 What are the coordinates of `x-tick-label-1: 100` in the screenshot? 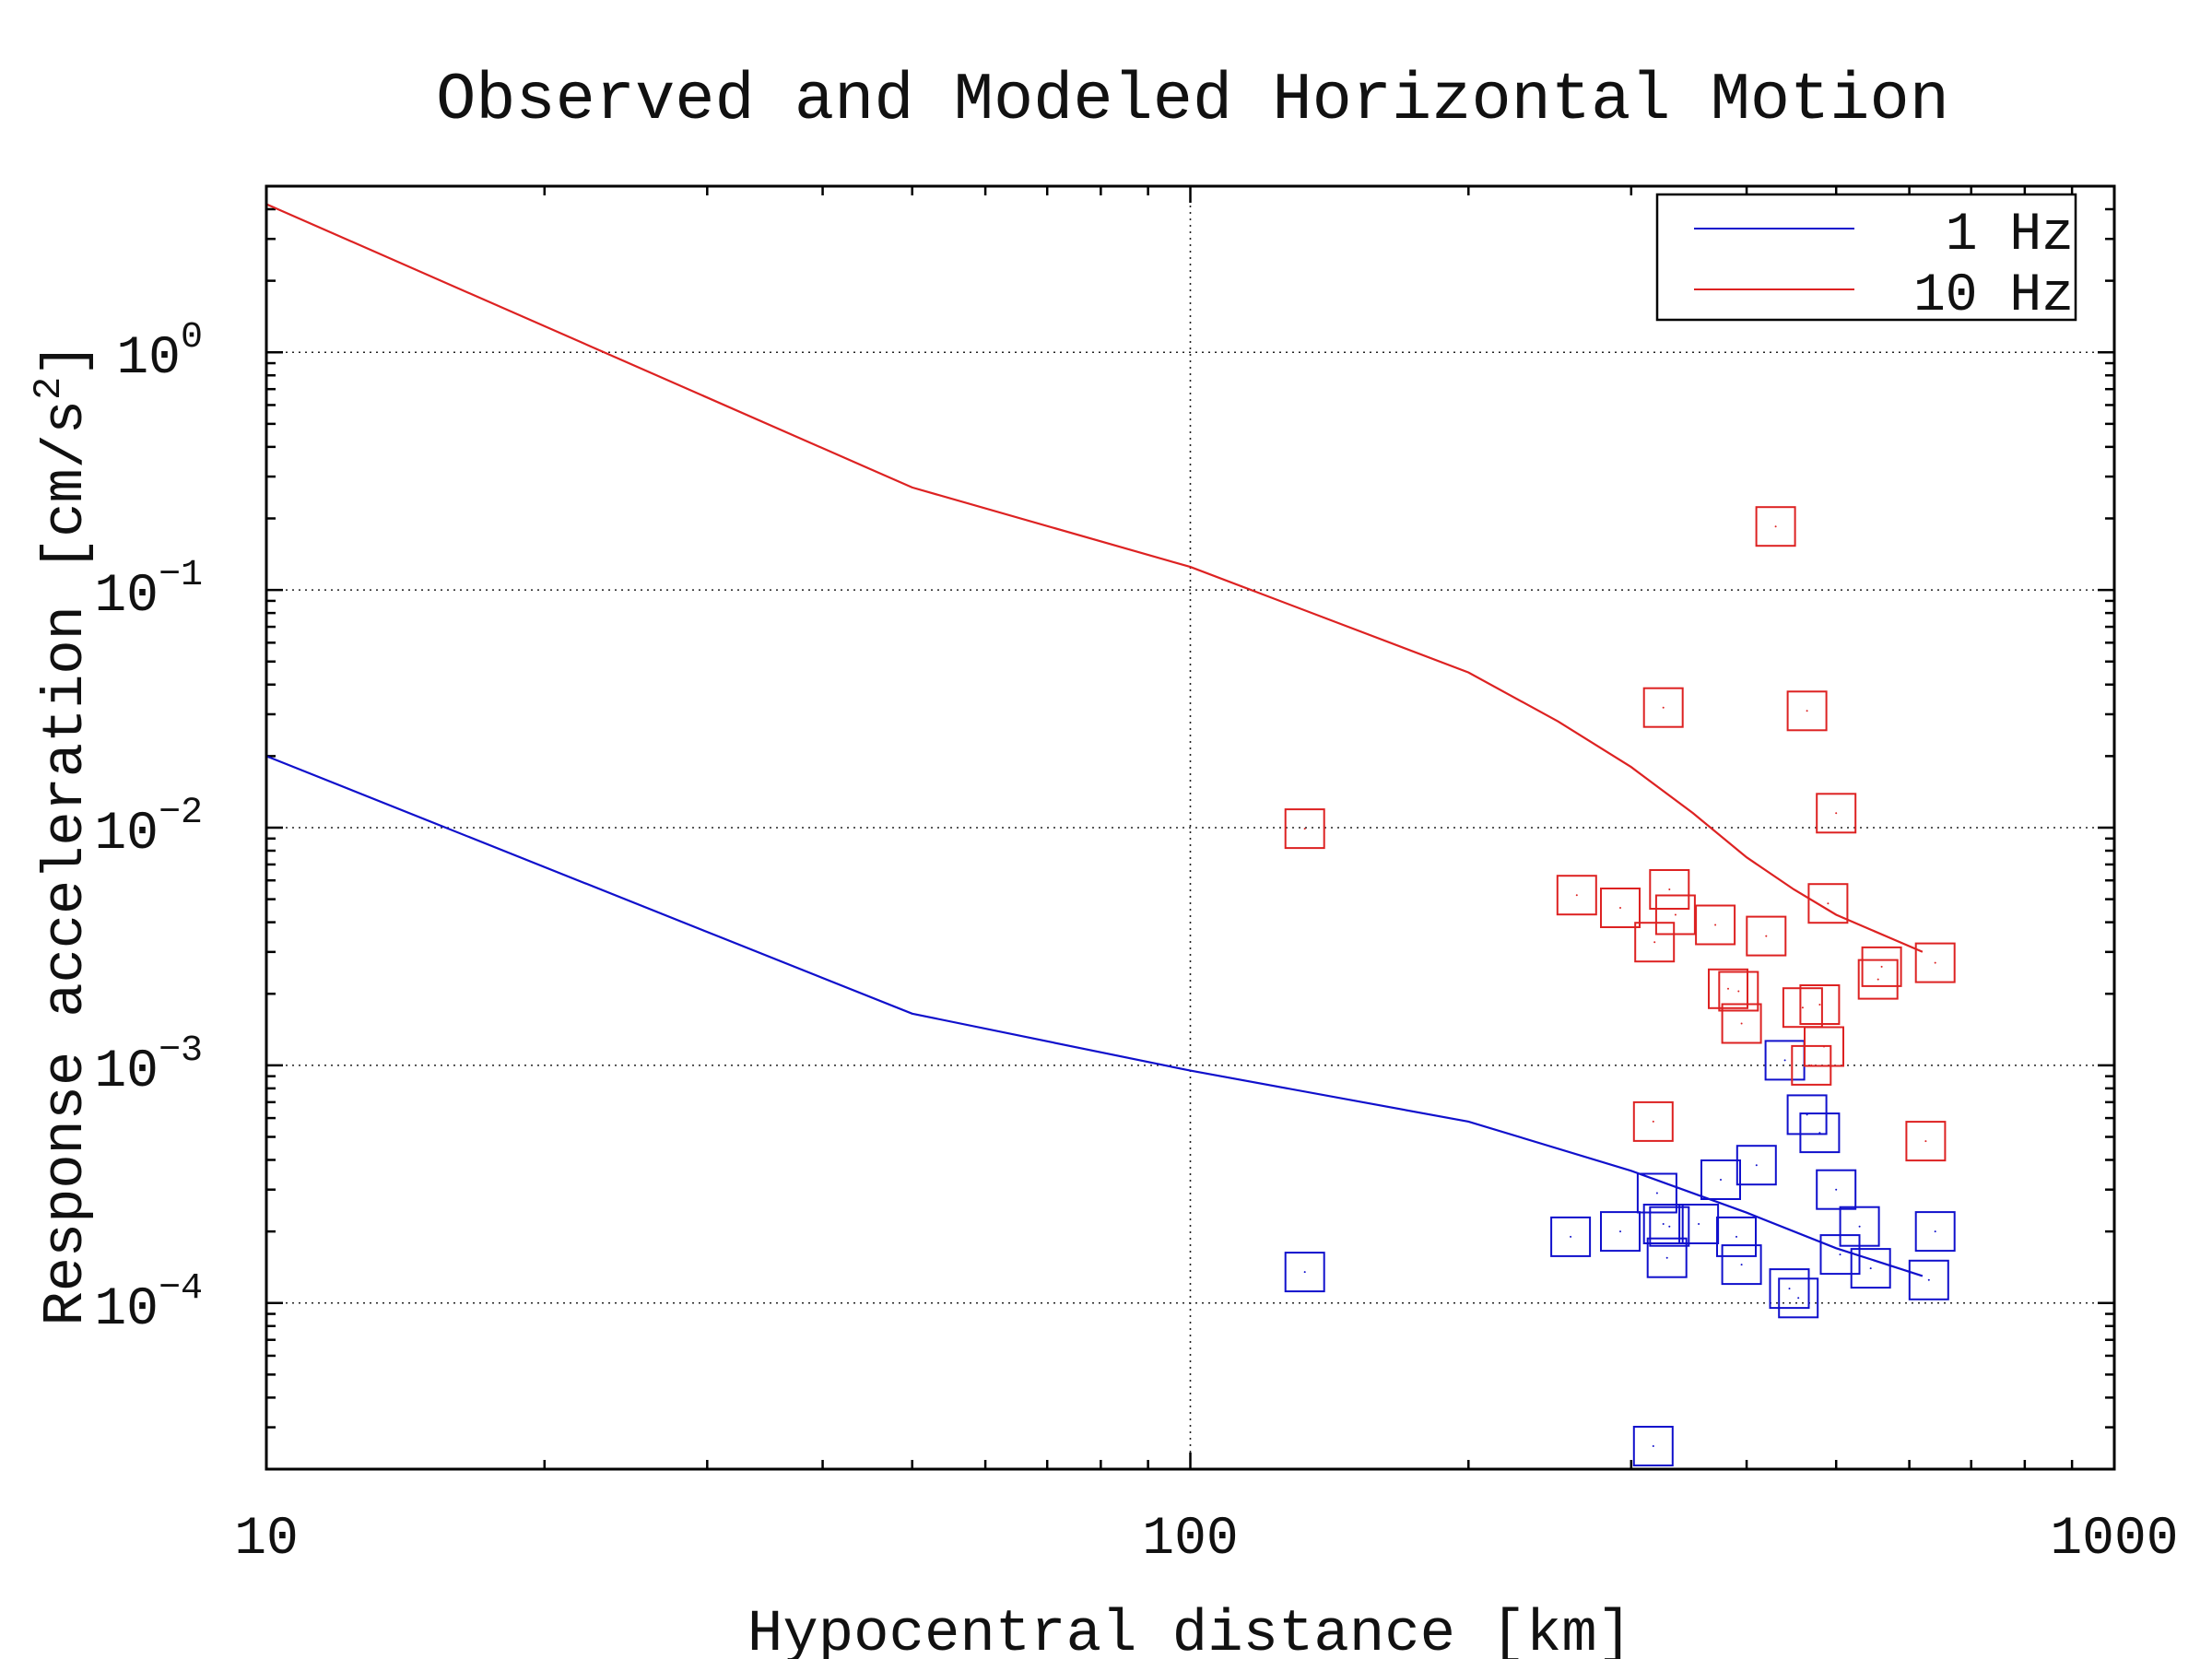 It's located at (1190, 1540).